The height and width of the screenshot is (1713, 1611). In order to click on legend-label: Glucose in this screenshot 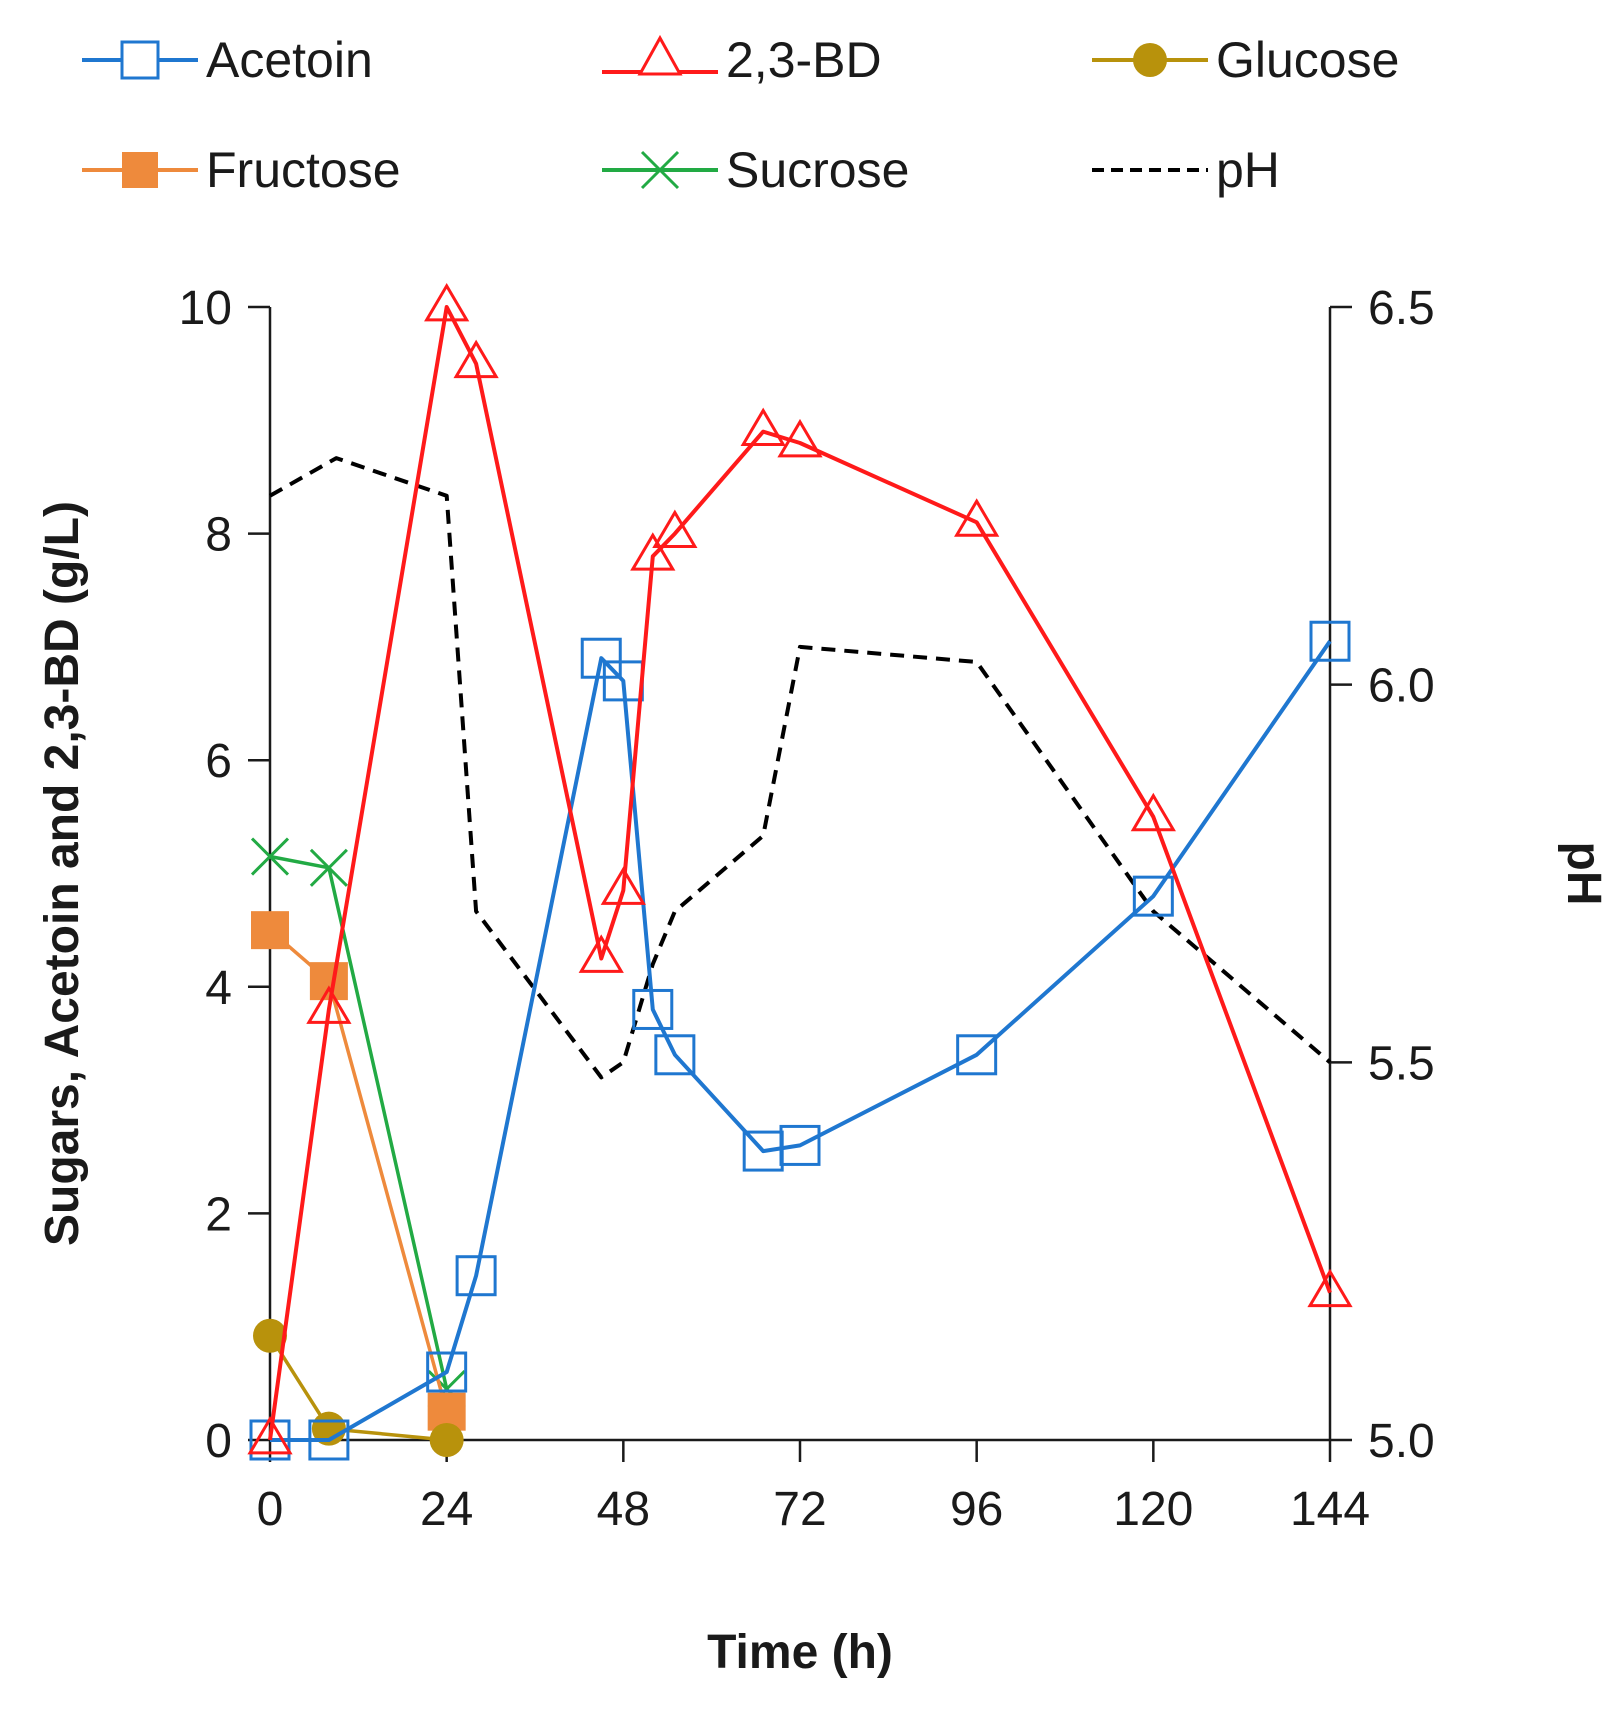, I will do `click(1308, 60)`.